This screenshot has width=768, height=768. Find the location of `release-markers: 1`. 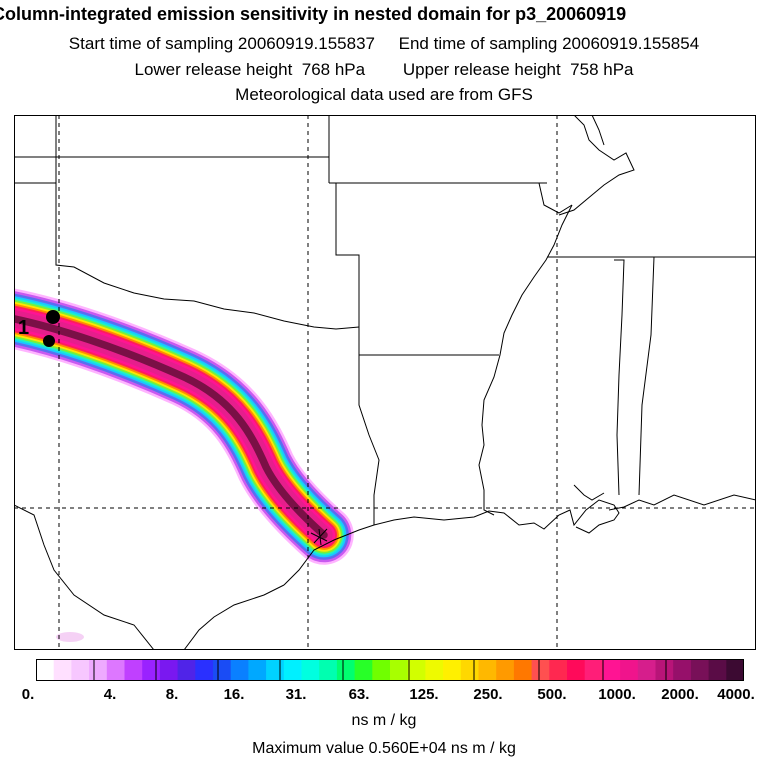

release-markers: 1 is located at coordinates (39, 328).